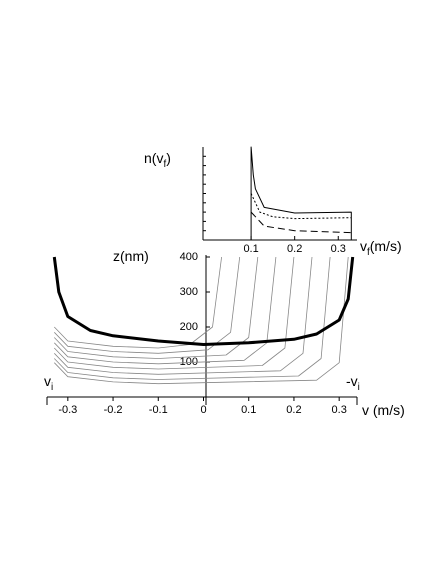 The height and width of the screenshot is (564, 436). I want to click on y-tick-label: 300, so click(189, 292).